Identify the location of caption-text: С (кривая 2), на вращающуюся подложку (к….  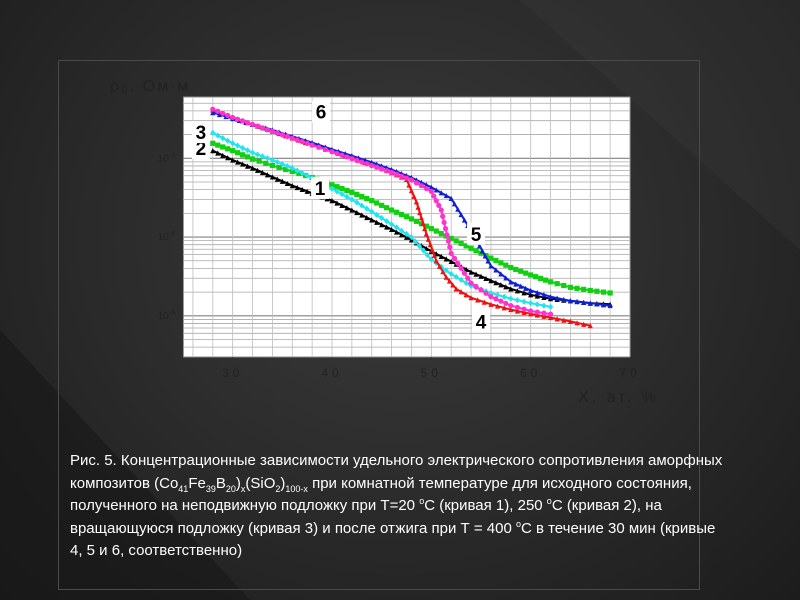
(366, 517).